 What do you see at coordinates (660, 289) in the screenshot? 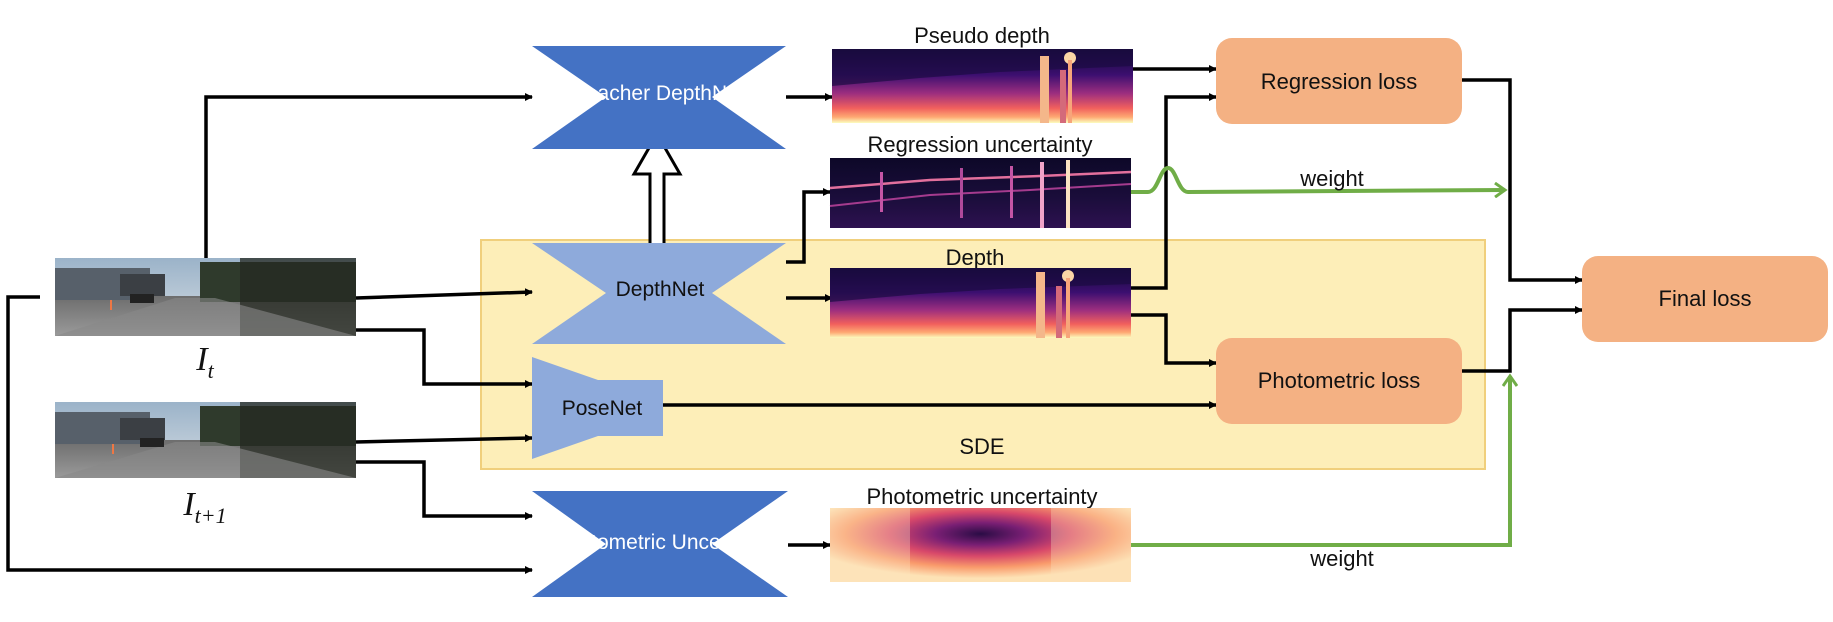
I see `depthnet-label: DepthNet` at bounding box center [660, 289].